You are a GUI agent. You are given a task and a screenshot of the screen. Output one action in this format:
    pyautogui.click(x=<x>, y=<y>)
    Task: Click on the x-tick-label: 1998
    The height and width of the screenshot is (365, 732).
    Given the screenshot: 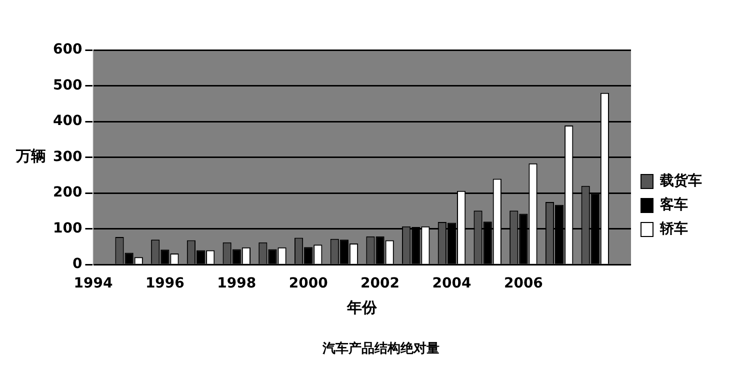 What is the action you would take?
    pyautogui.click(x=236, y=284)
    